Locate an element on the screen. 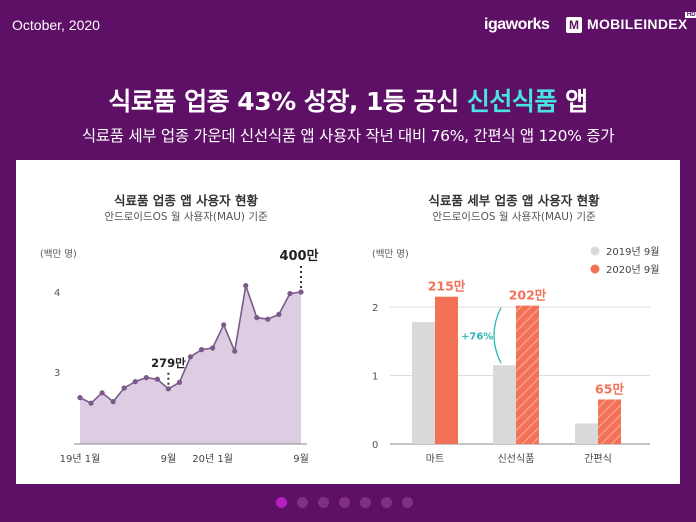  bar-category-label: 신선식품 is located at coordinates (516, 459).